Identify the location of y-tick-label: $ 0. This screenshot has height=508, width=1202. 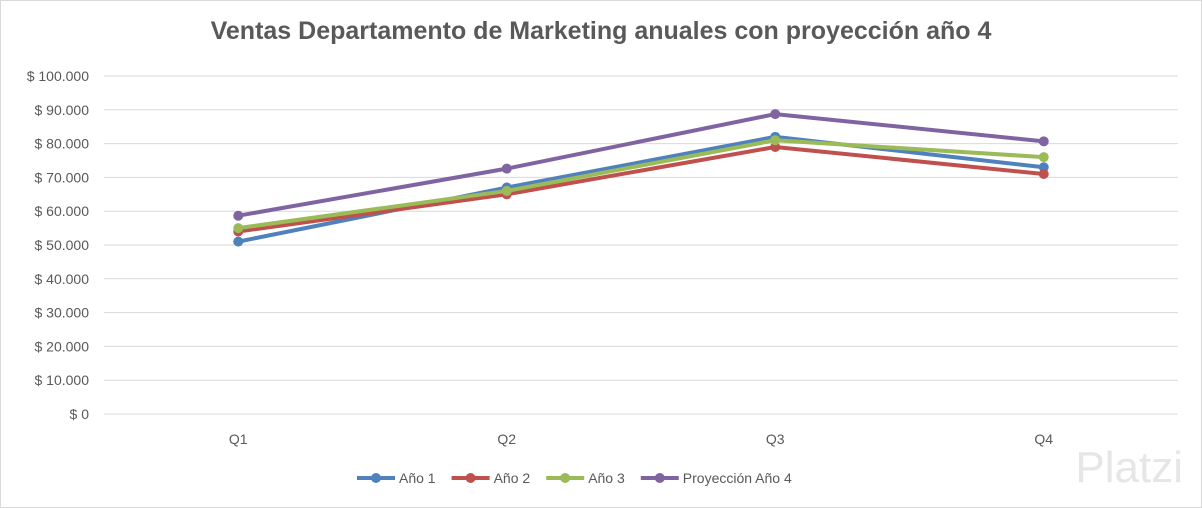
(80, 414).